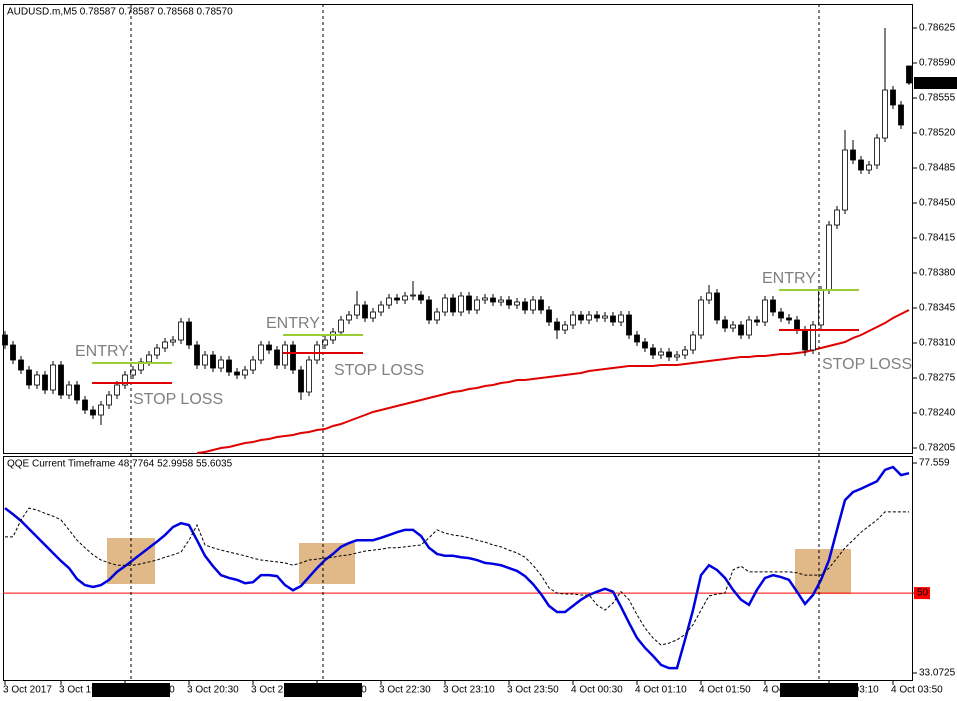  What do you see at coordinates (937, 238) in the screenshot?
I see `y-tick-label: 0.78415` at bounding box center [937, 238].